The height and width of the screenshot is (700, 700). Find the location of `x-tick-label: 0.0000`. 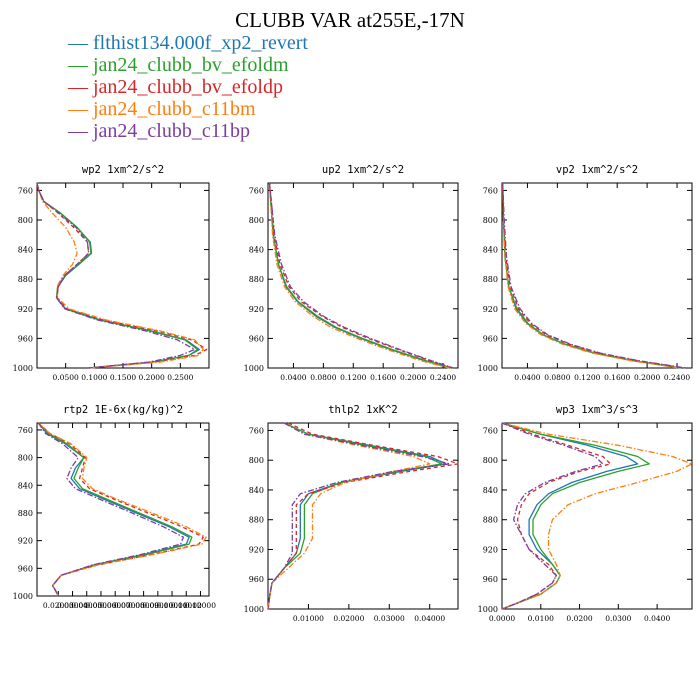

x-tick-label: 0.0000 is located at coordinates (502, 618).